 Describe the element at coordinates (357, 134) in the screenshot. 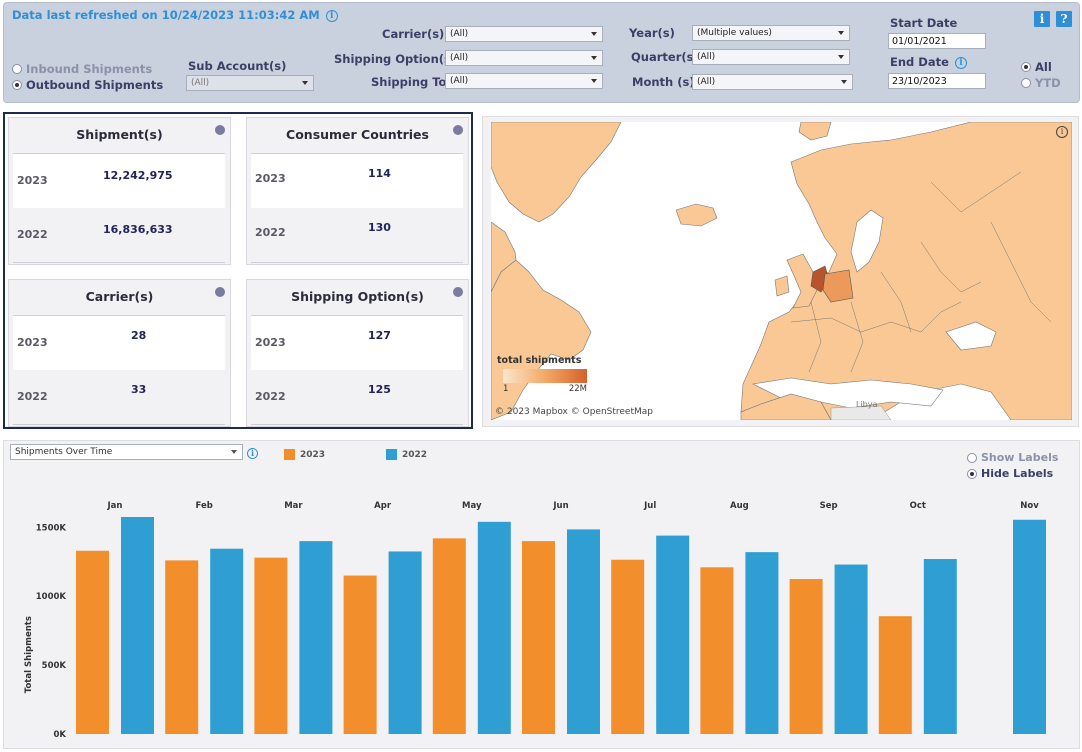

I see `kpi-countries-title: Consumer Countries` at that location.